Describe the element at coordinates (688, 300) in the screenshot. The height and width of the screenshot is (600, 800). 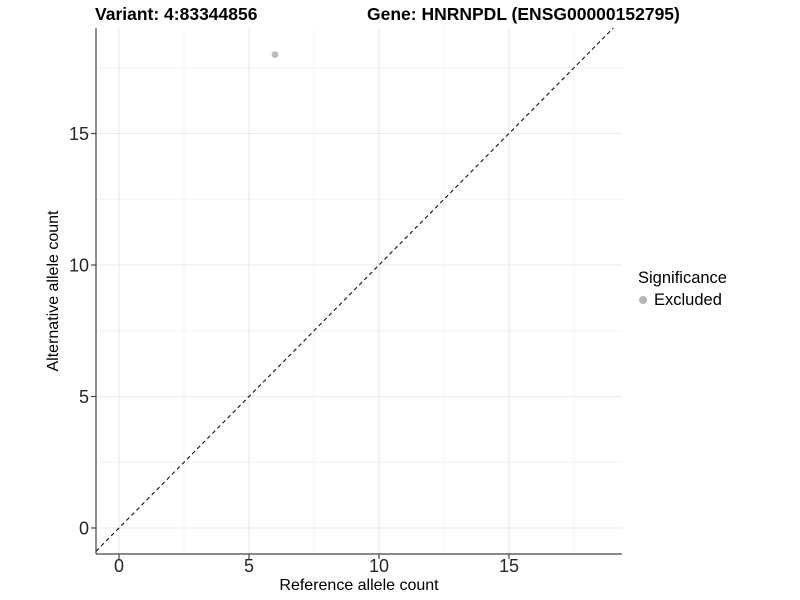
I see `legend-item-label: Excluded` at that location.